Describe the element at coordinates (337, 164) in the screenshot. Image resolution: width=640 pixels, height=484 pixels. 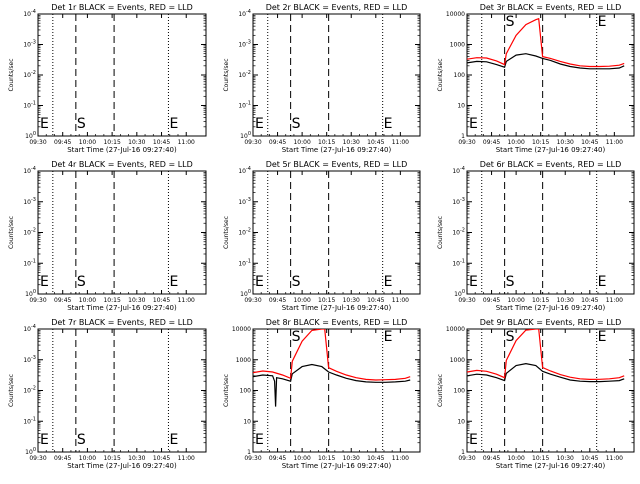
I see `panel-title: Det 5r BLACK = Events, RED = LLD` at that location.